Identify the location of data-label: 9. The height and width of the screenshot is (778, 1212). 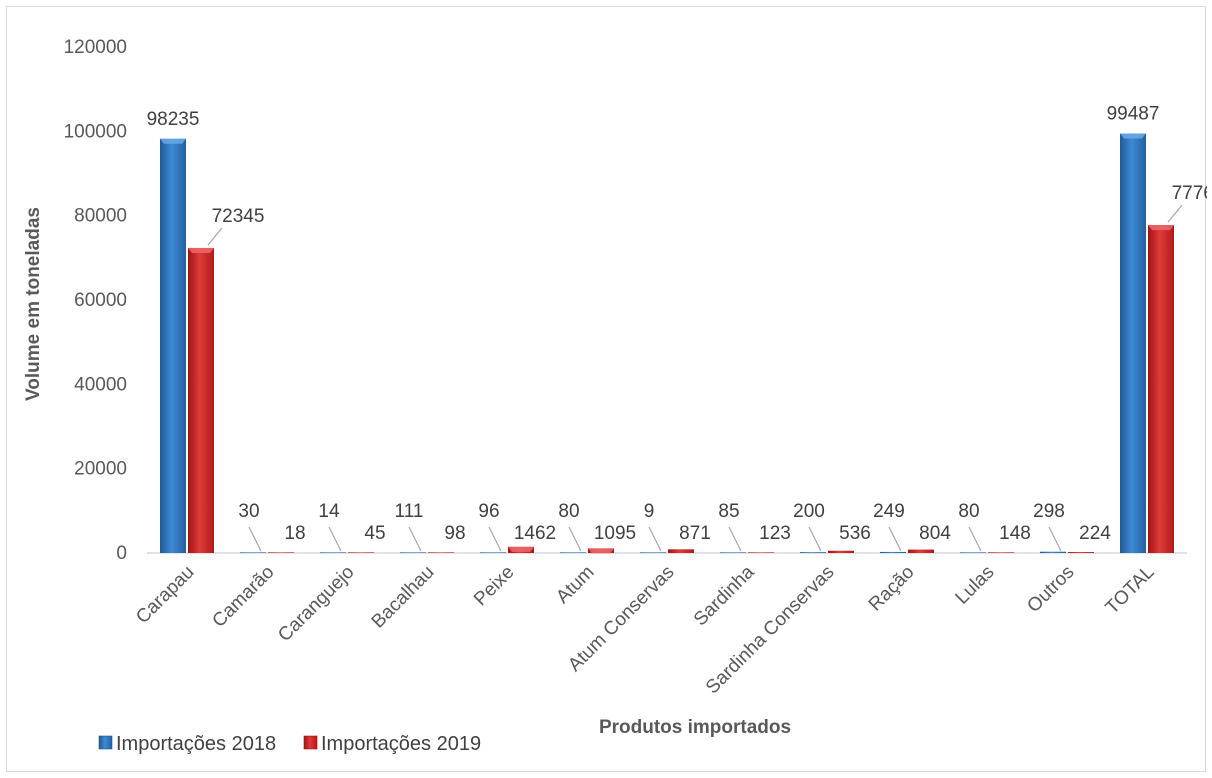
(649, 511).